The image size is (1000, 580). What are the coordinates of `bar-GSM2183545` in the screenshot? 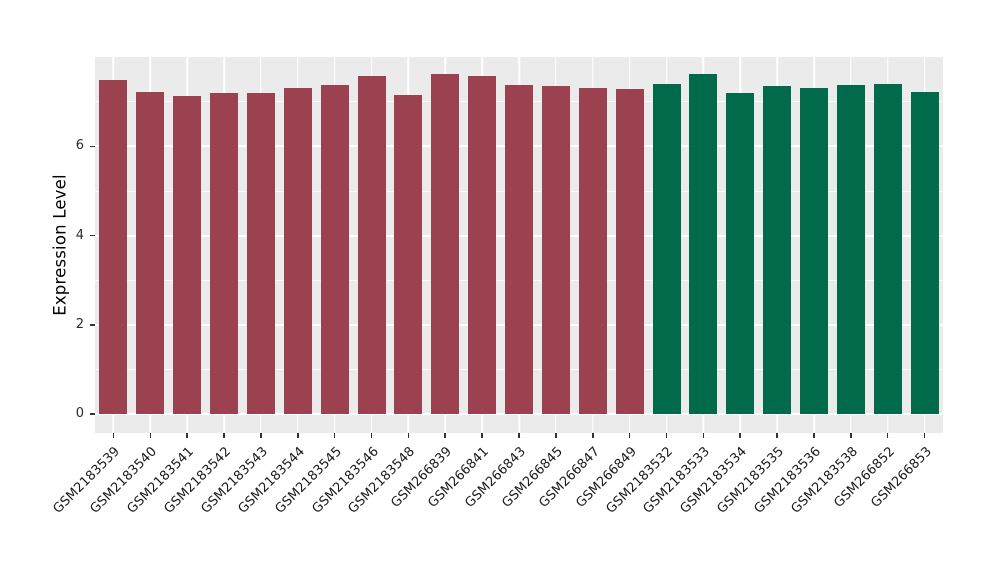 It's located at (334, 249).